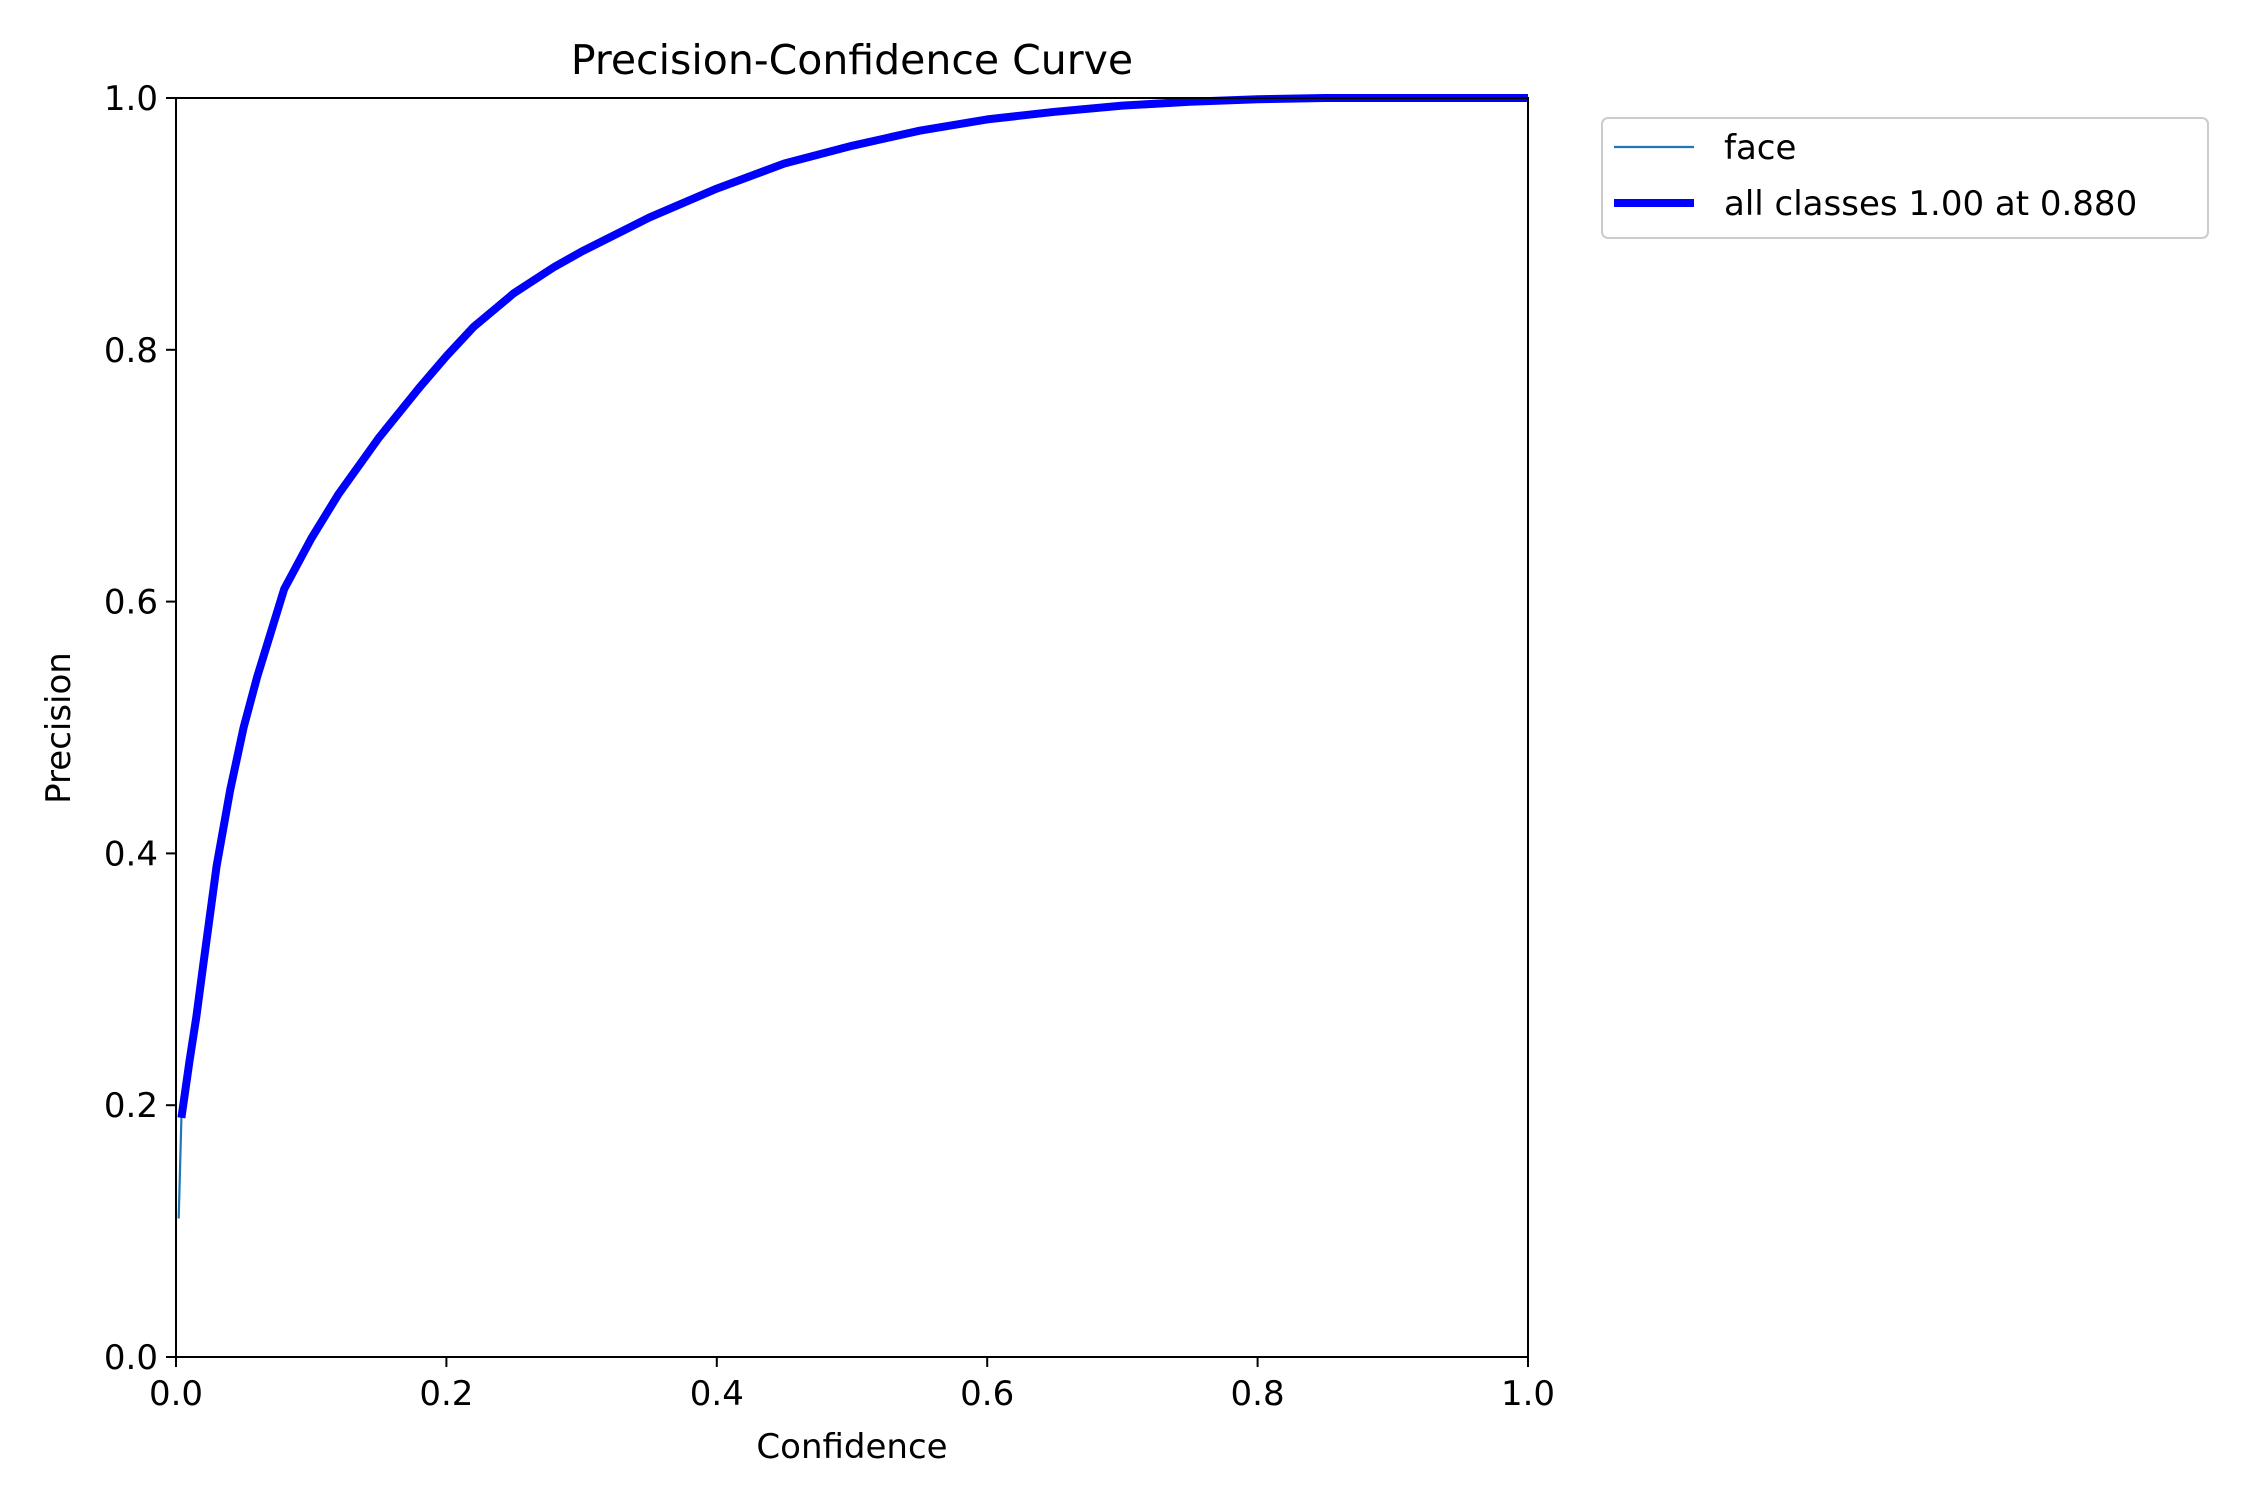 The height and width of the screenshot is (1505, 2250). What do you see at coordinates (176, 1394) in the screenshot?
I see `x-tick-label: 0.0` at bounding box center [176, 1394].